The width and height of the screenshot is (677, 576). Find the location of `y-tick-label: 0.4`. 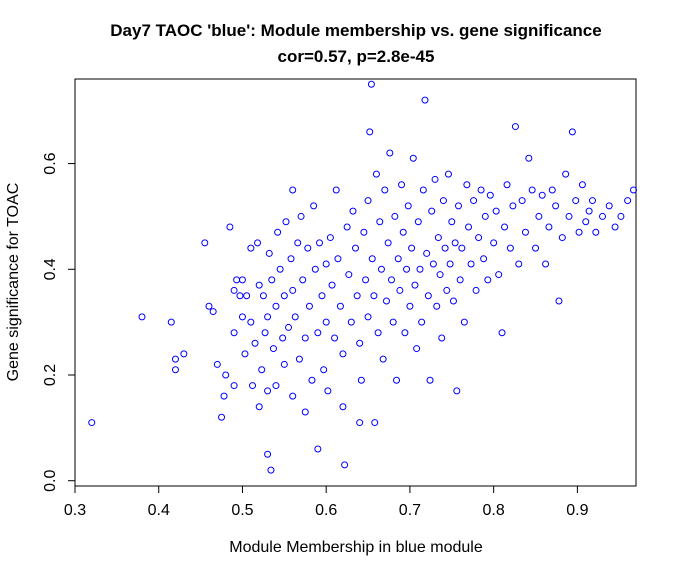

y-tick-label: 0.4 is located at coordinates (50, 269).